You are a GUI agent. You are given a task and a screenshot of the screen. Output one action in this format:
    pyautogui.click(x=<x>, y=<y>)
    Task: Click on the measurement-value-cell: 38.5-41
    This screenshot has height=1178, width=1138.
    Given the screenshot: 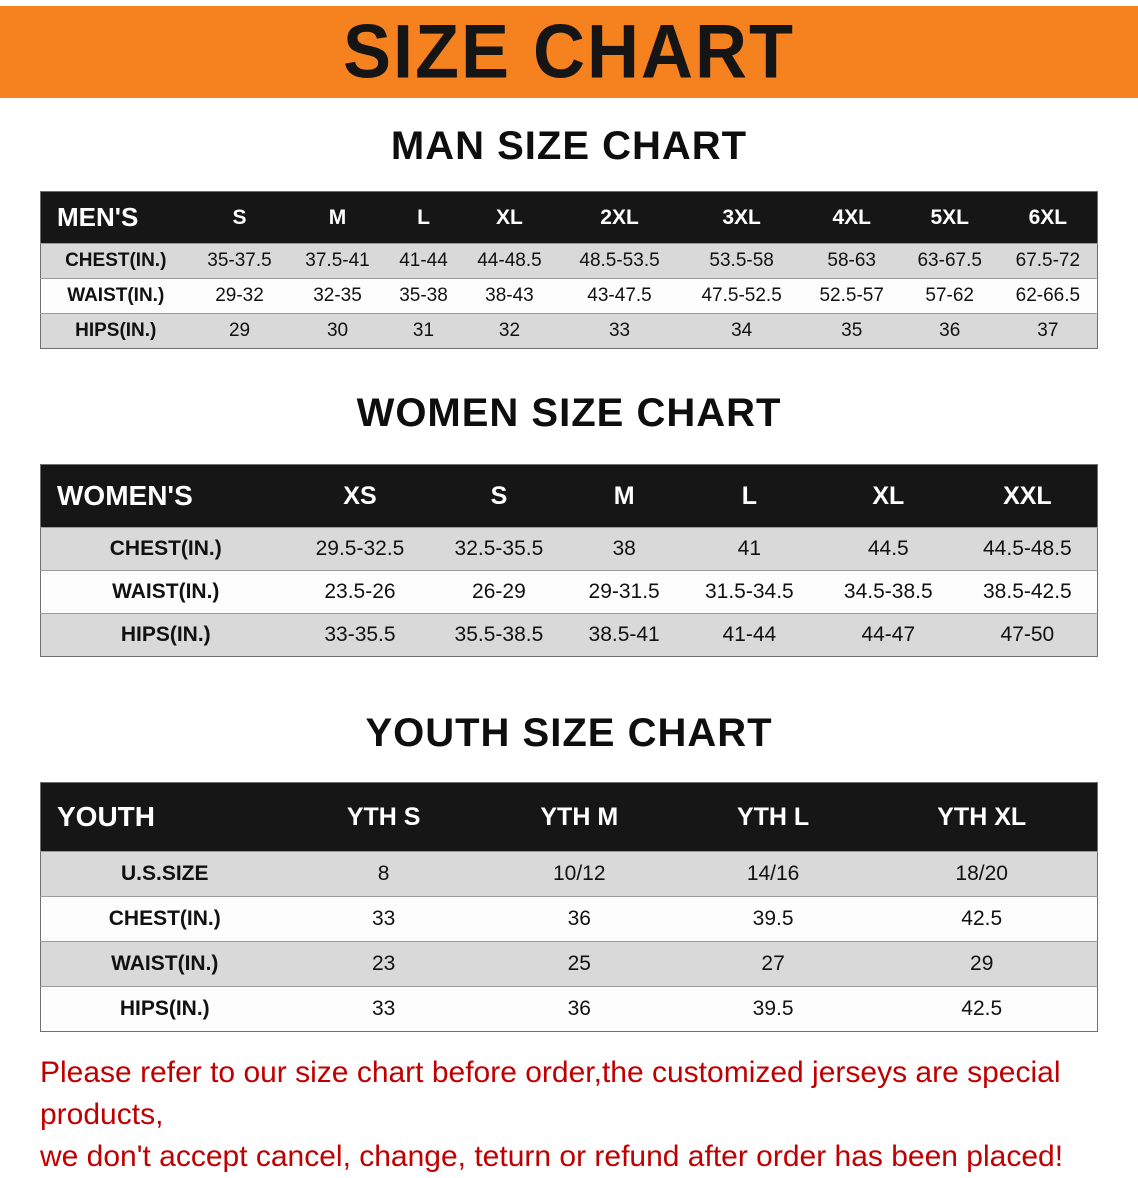 What is the action you would take?
    pyautogui.click(x=624, y=635)
    